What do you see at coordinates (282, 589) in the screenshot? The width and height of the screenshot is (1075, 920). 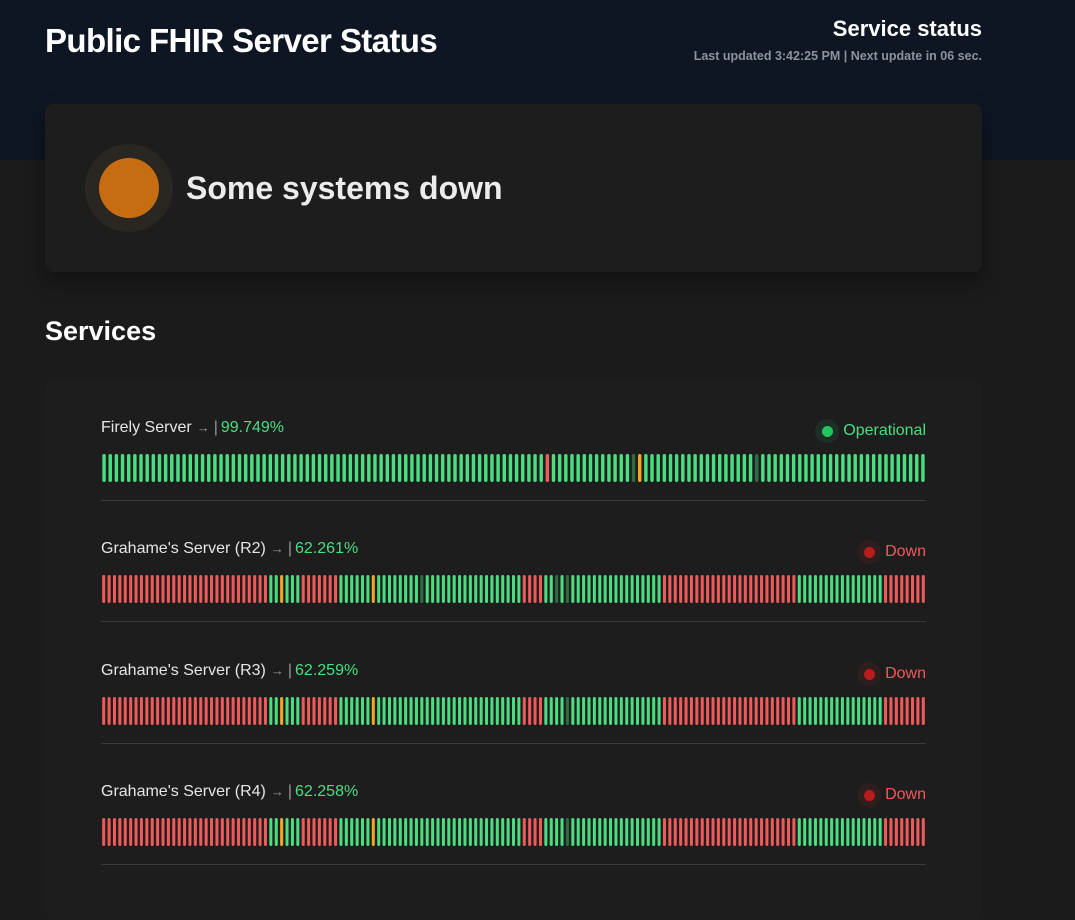 I see `uptime-bar-degraded` at bounding box center [282, 589].